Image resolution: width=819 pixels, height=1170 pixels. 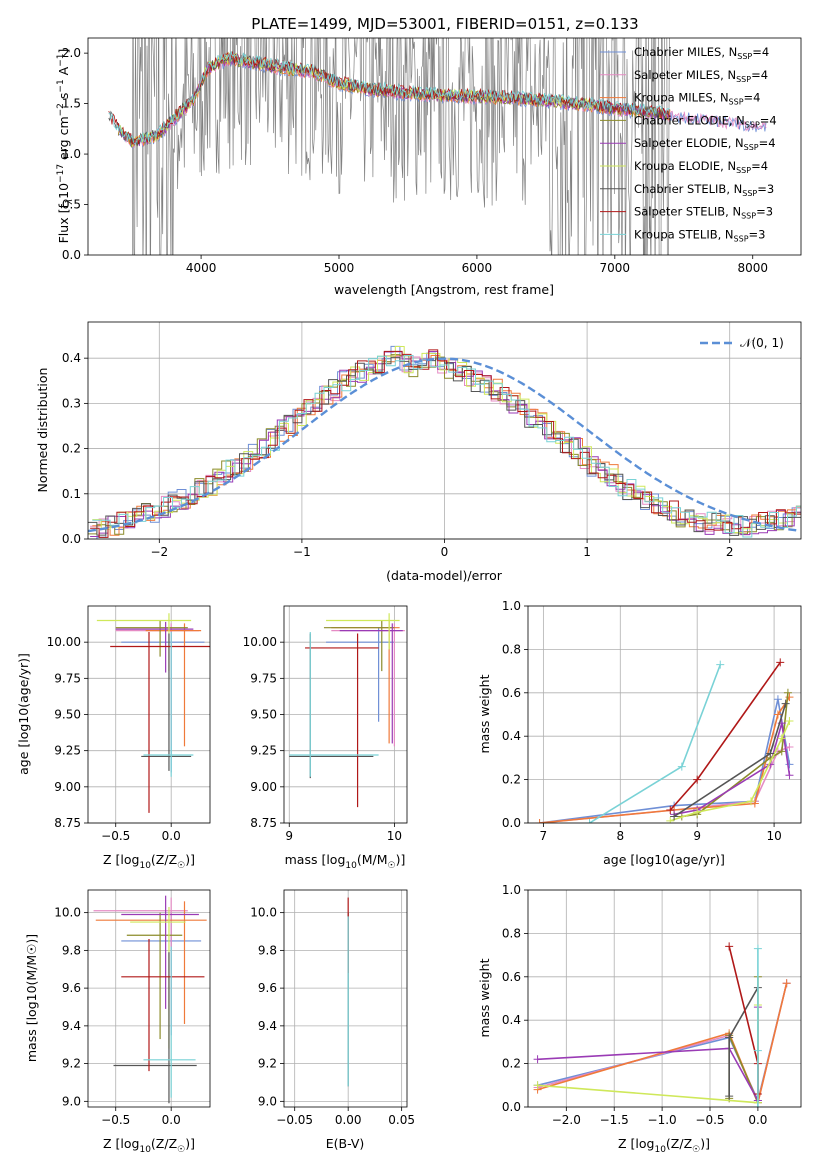 What do you see at coordinates (121, 859) in the screenshot?
I see `x-axis-label-part: Z [log` at bounding box center [121, 859].